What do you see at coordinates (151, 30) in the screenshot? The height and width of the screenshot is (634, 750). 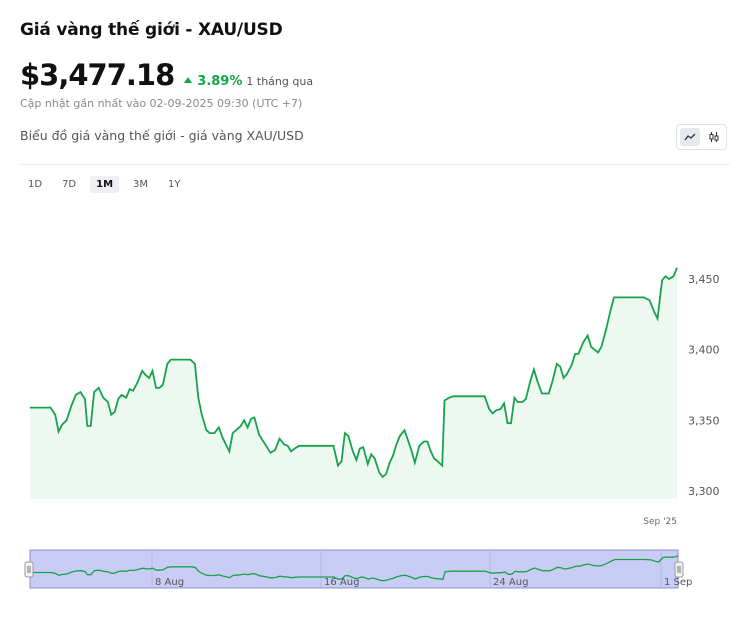 I see `page-title: Giá vàng thế giới - XAU/USD` at bounding box center [151, 30].